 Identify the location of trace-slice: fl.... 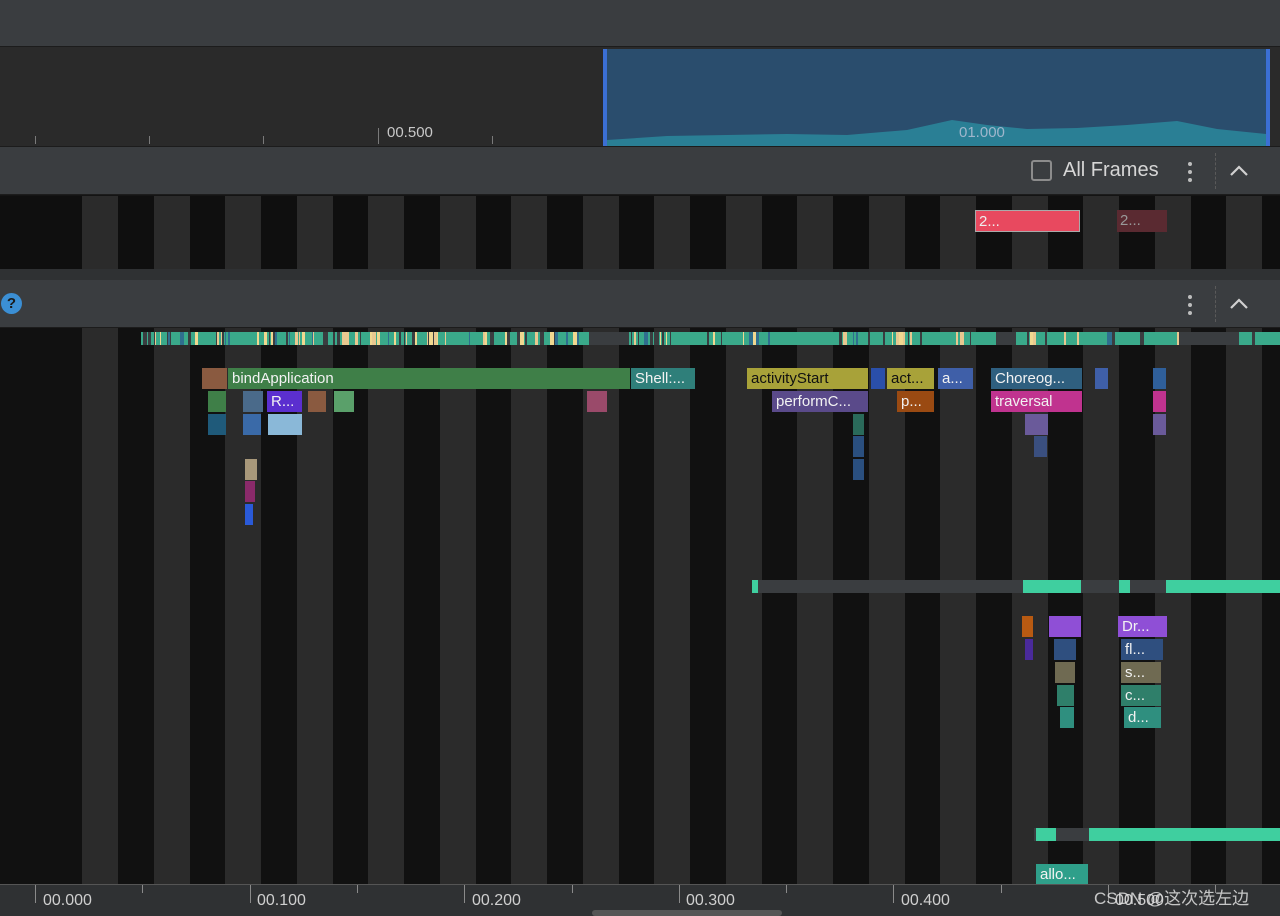
(1142, 649).